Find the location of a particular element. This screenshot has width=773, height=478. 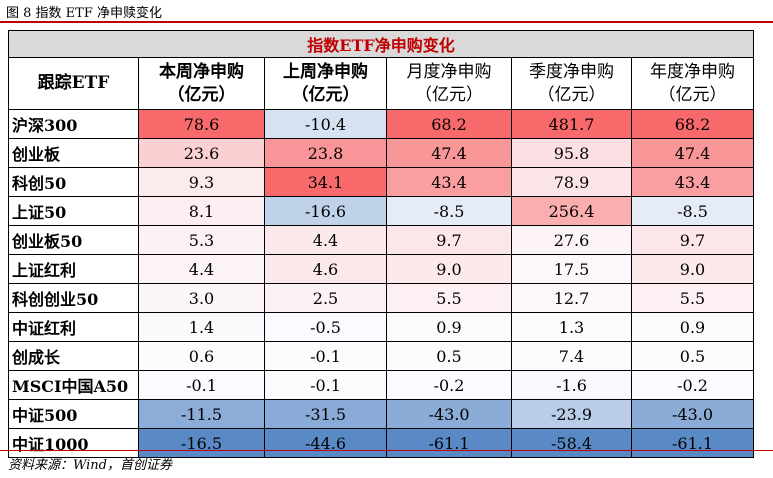

heatmap-cell: -58.4 is located at coordinates (571, 443).